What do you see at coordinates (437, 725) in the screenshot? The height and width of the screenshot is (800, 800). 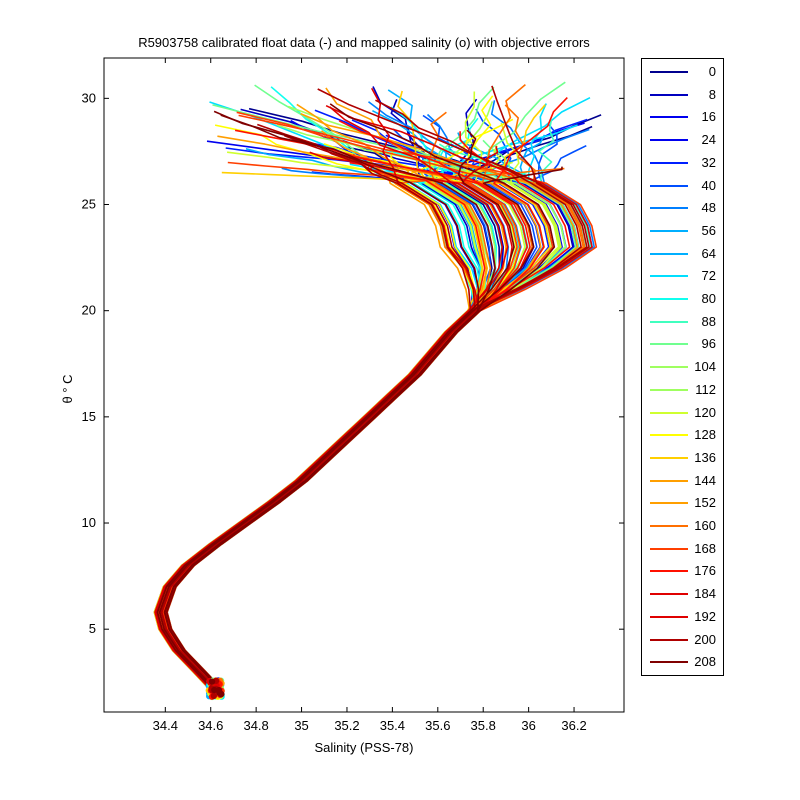 I see `x-tick-label: 35.6` at bounding box center [437, 725].